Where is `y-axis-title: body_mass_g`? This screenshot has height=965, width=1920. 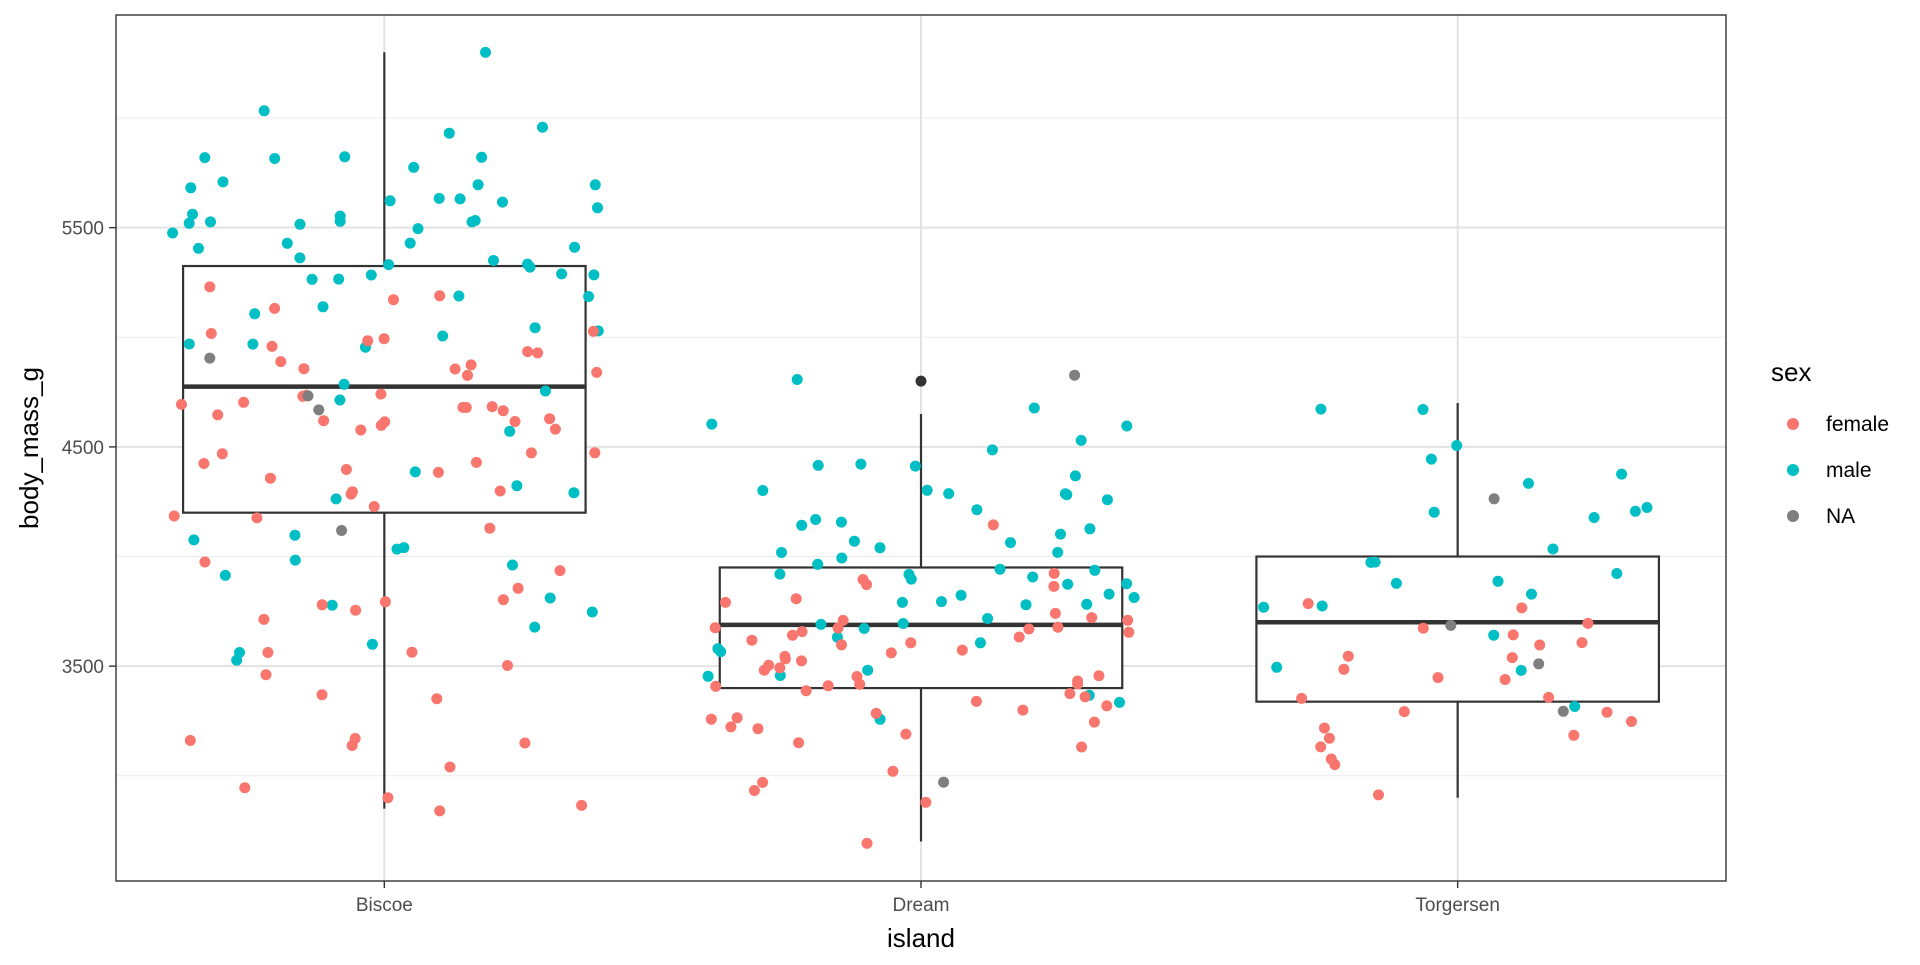
y-axis-title: body_mass_g is located at coordinates (29, 448).